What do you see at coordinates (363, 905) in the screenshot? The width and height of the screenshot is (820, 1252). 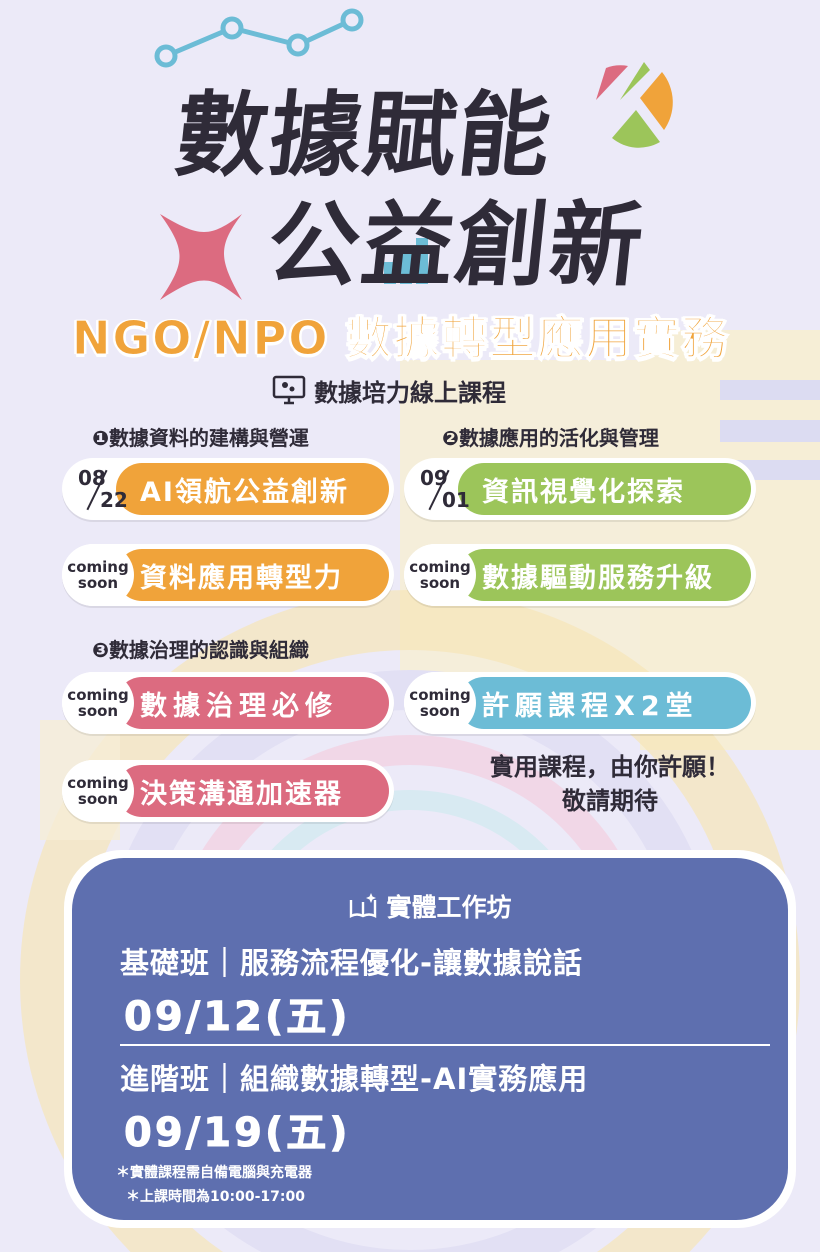 I see `book-sparkle-icon` at bounding box center [363, 905].